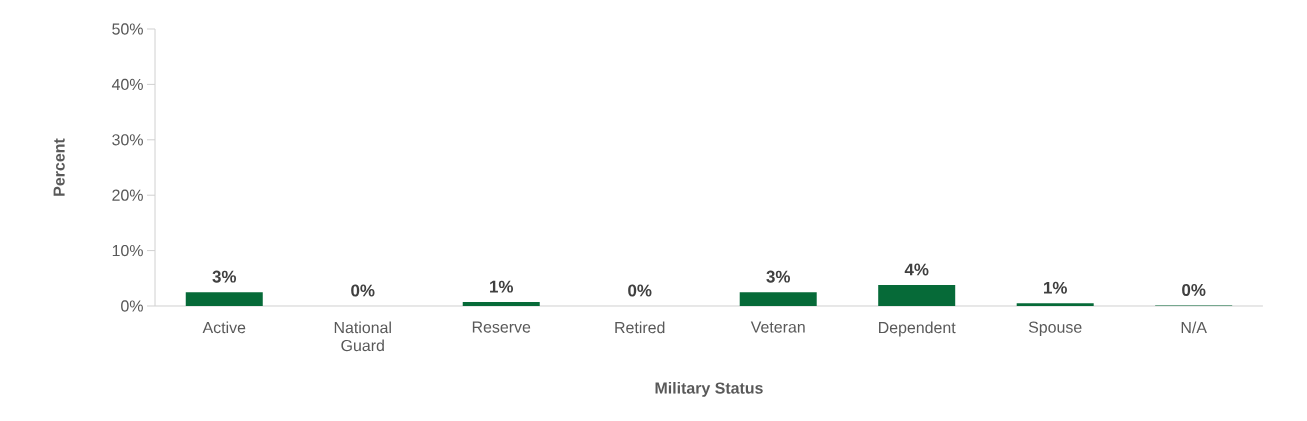  I want to click on y-axis-title: Percent, so click(59, 167).